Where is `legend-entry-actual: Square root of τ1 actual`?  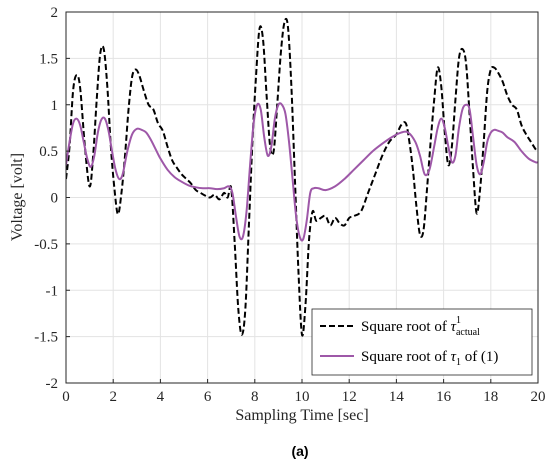 legend-entry-actual: Square root of τ1 actual is located at coordinates (420, 326).